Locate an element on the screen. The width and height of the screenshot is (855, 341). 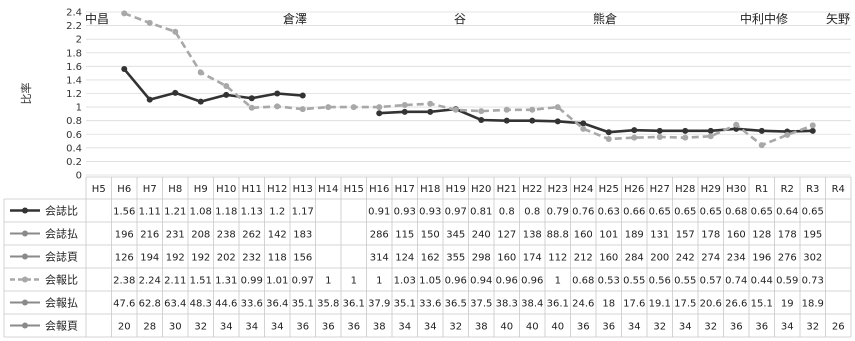
category-label: H21 is located at coordinates (507, 189).